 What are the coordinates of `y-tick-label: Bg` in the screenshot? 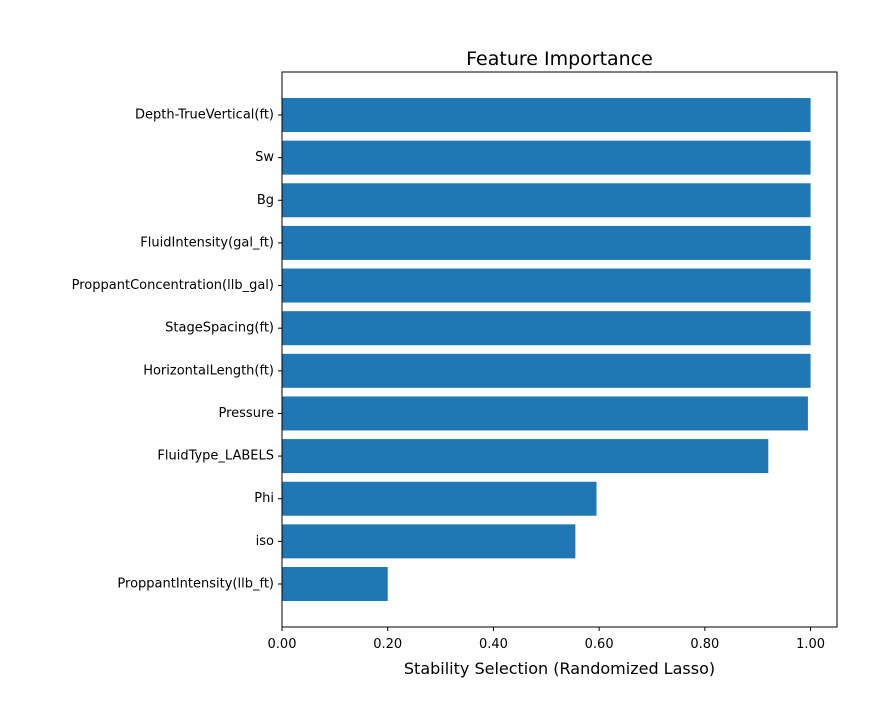 It's located at (265, 200).